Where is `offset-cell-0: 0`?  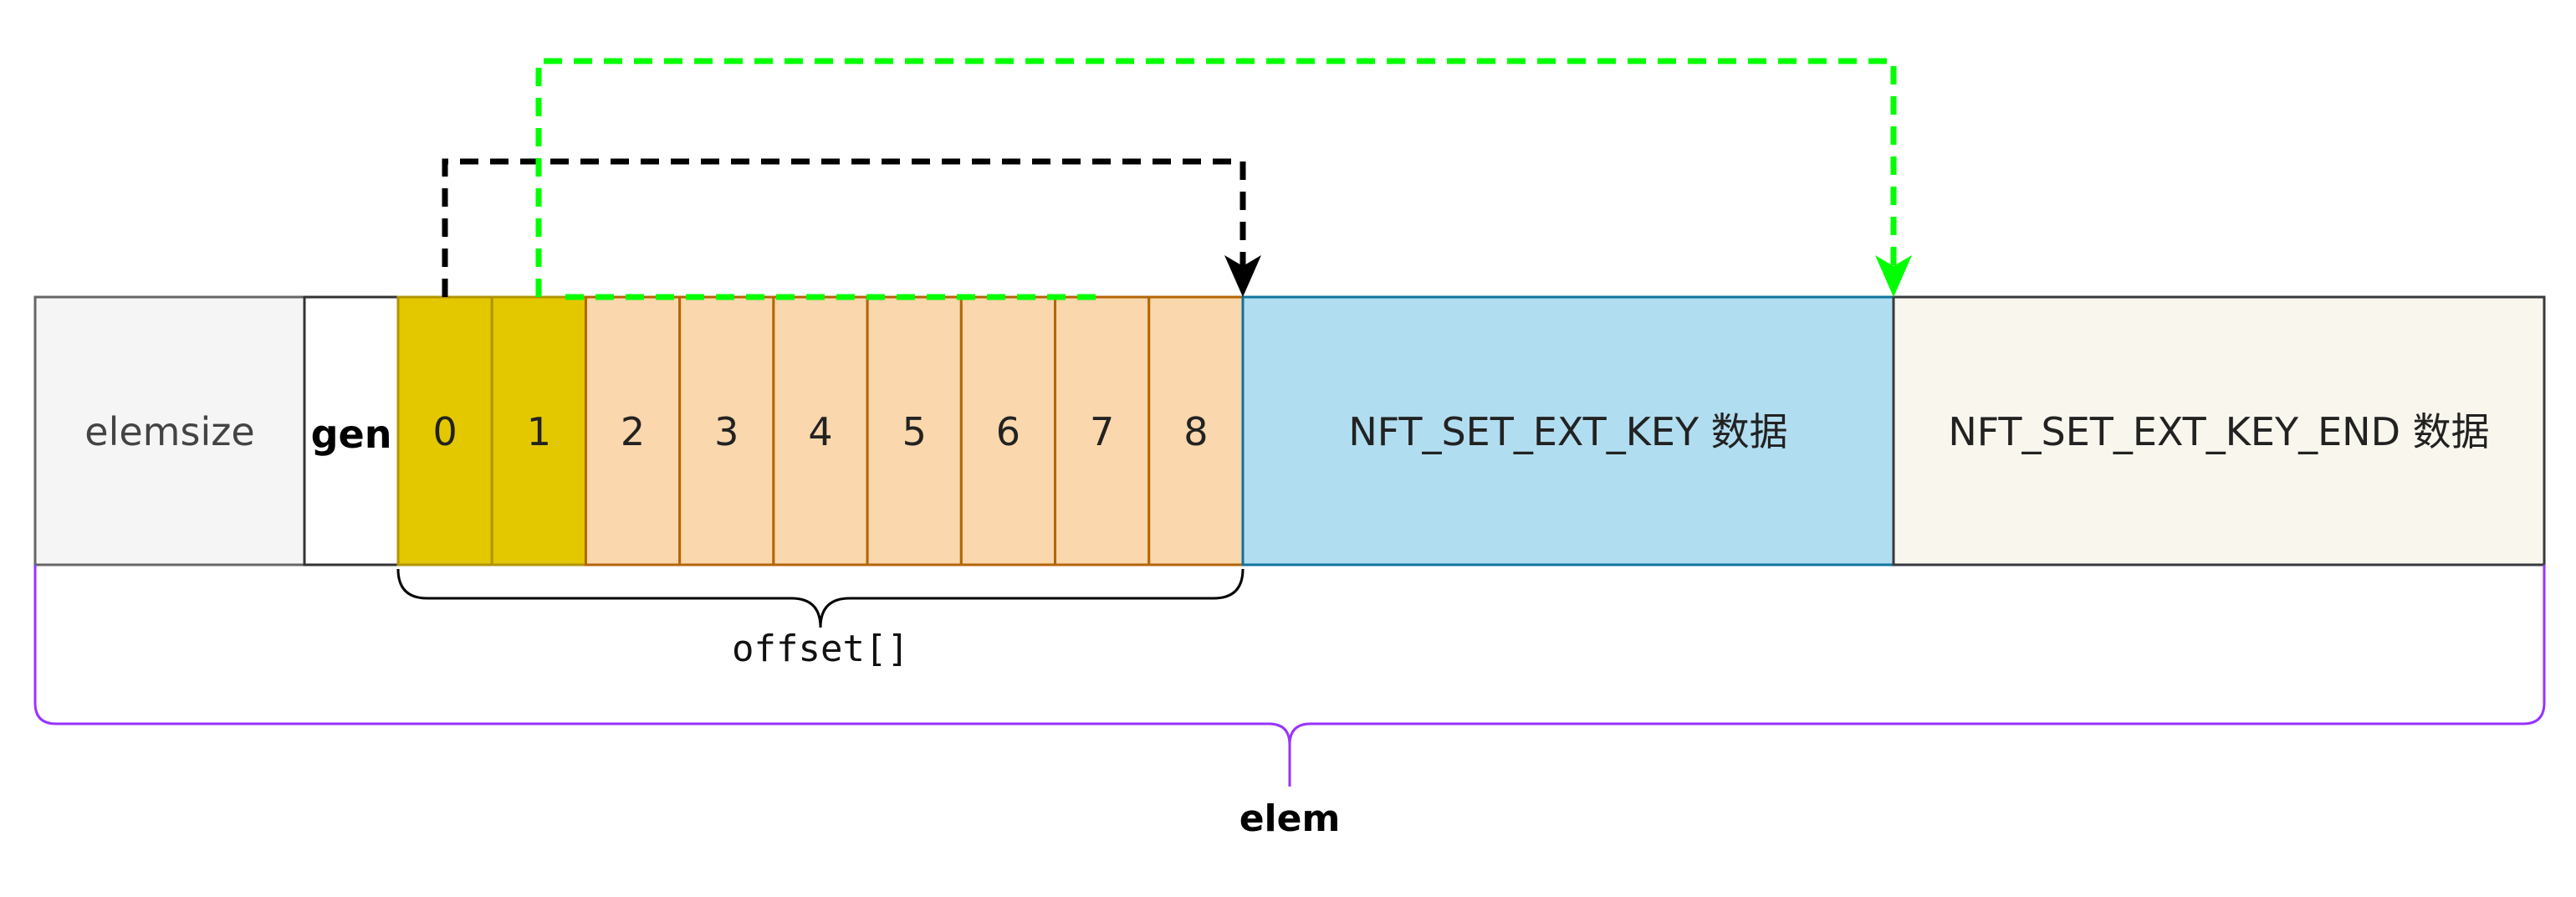 offset-cell-0: 0 is located at coordinates (445, 431).